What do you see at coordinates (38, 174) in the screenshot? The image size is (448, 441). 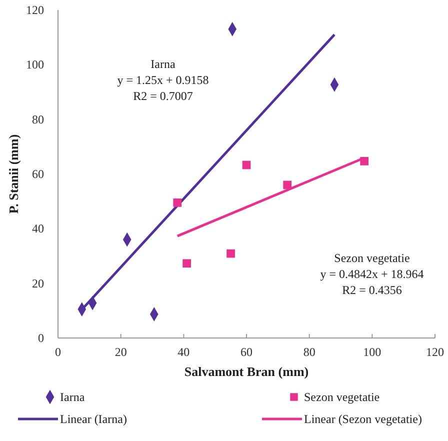 I see `y-tick-label: 60` at bounding box center [38, 174].